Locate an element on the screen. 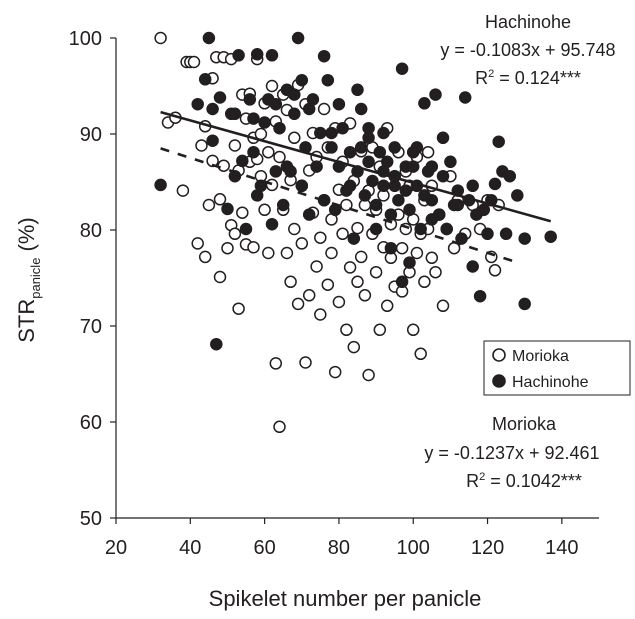 The image size is (635, 619). hachinohe-r2: R2 = 0.124*** is located at coordinates (528, 78).